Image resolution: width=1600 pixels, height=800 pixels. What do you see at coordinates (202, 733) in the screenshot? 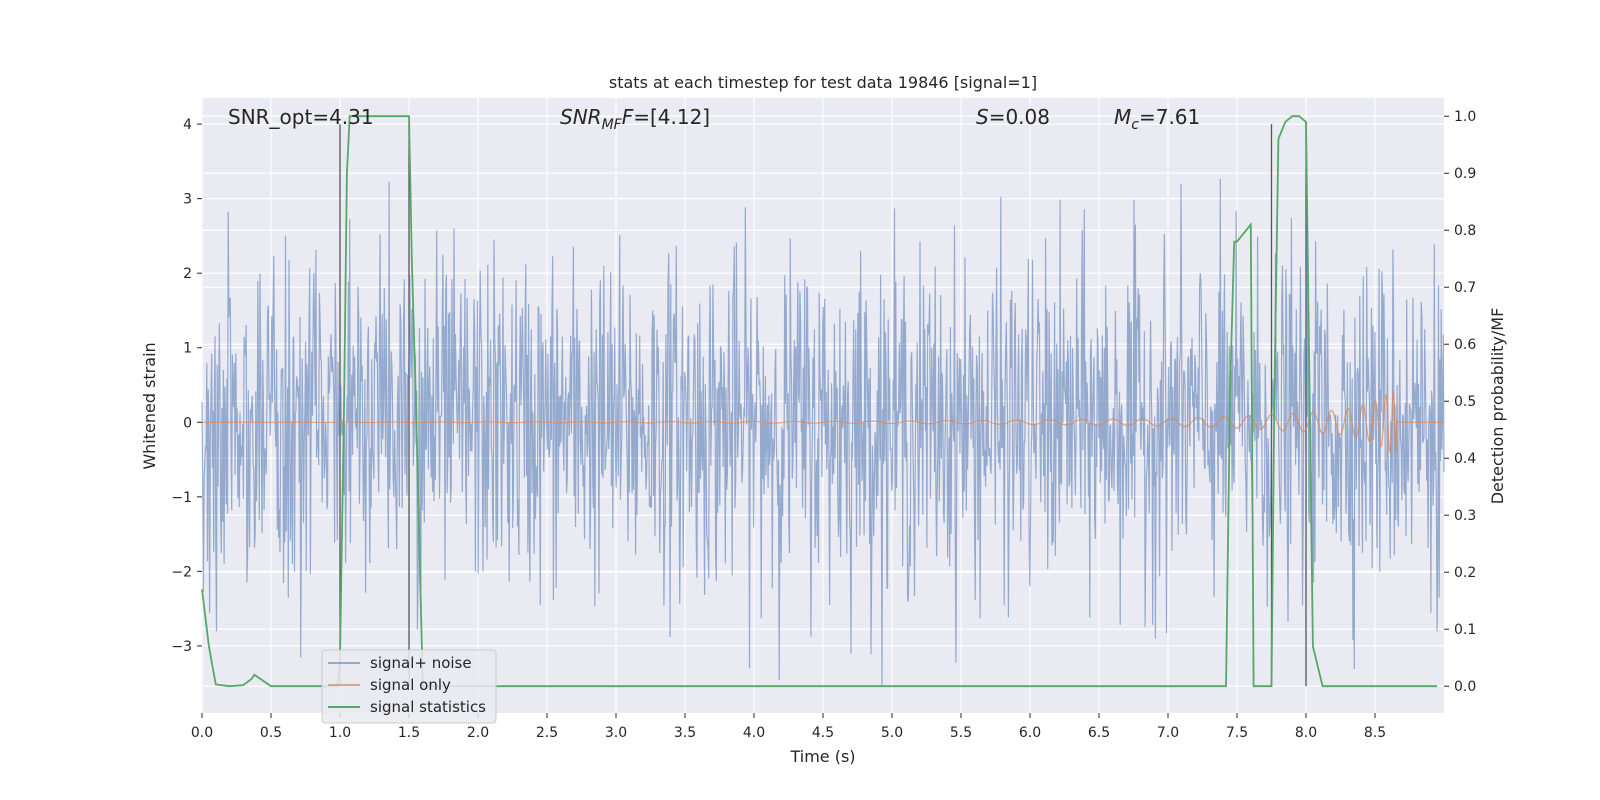
I see `x-tick-label: 0.0` at bounding box center [202, 733].